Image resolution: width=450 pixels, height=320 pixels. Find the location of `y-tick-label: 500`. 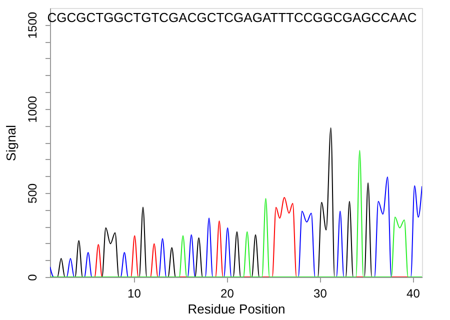

y-tick-label: 500 is located at coordinates (33, 193).